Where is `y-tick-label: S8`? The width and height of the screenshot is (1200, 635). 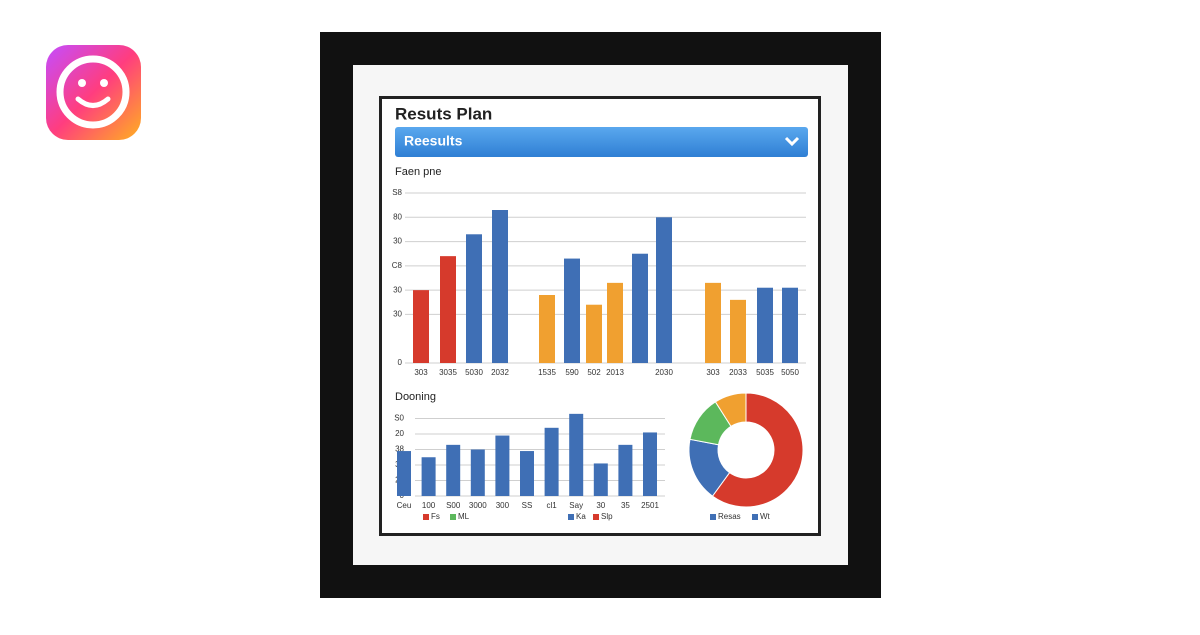 y-tick-label: S8 is located at coordinates (397, 192).